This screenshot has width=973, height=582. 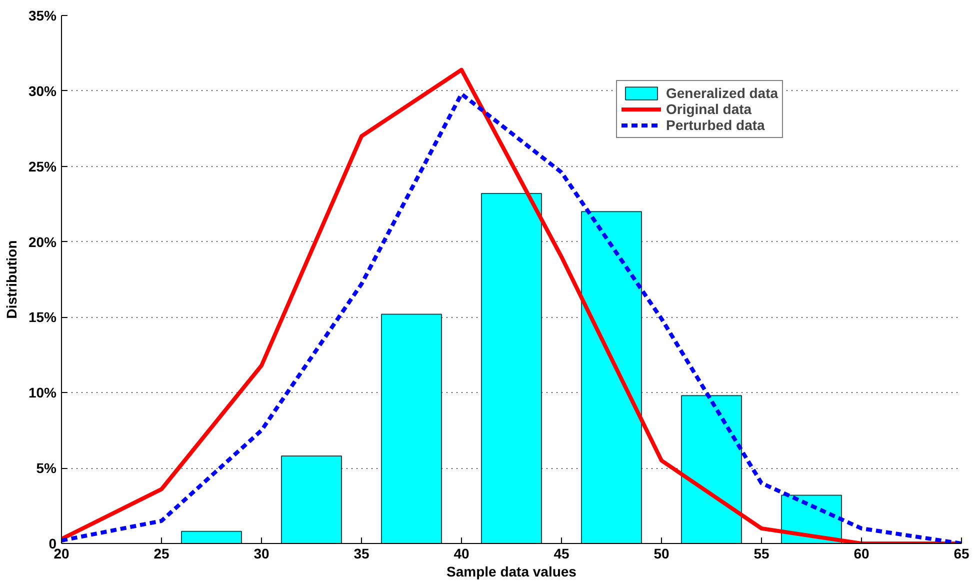 What do you see at coordinates (511, 572) in the screenshot?
I see `x-axis-title: Sample data values` at bounding box center [511, 572].